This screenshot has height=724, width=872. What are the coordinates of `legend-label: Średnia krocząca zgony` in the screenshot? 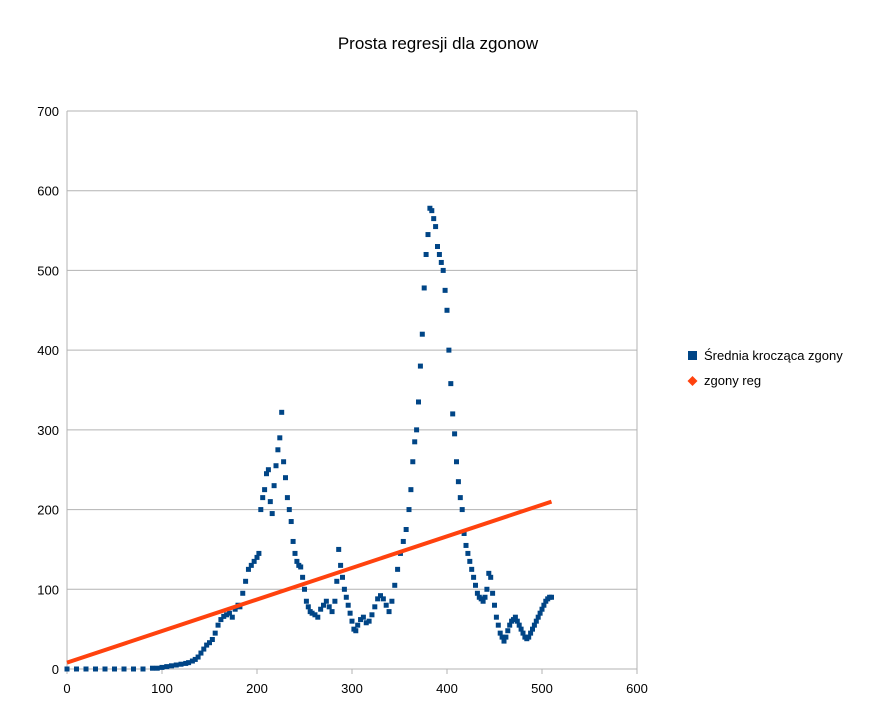 It's located at (773, 355).